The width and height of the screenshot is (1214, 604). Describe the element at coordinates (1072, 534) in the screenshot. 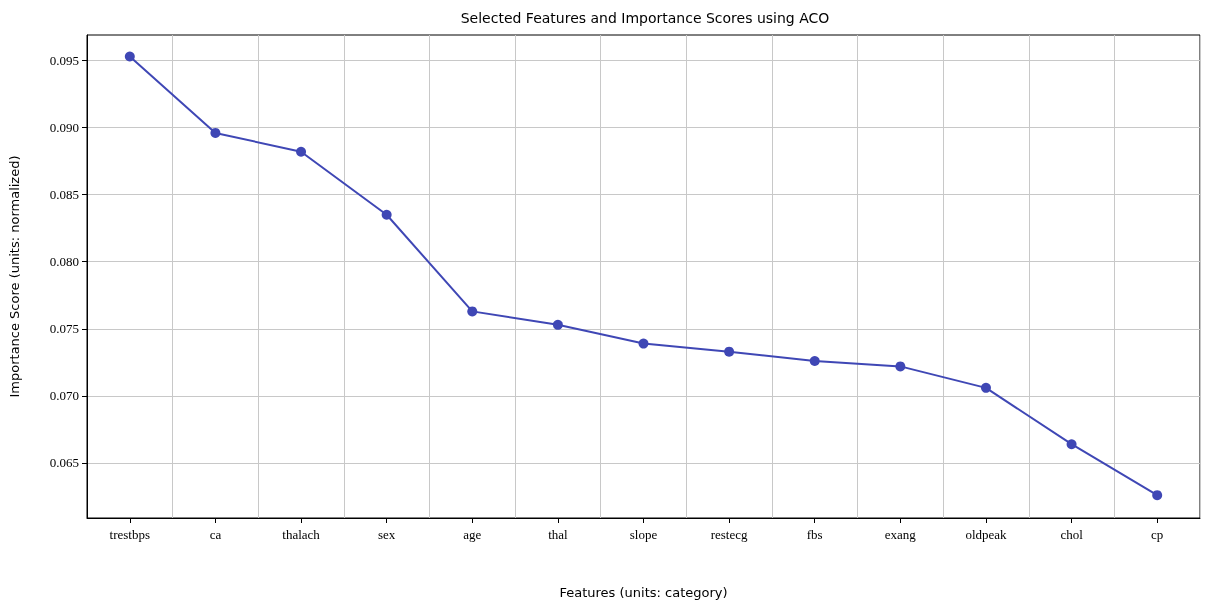

I see `x-tick-label: chol` at that location.